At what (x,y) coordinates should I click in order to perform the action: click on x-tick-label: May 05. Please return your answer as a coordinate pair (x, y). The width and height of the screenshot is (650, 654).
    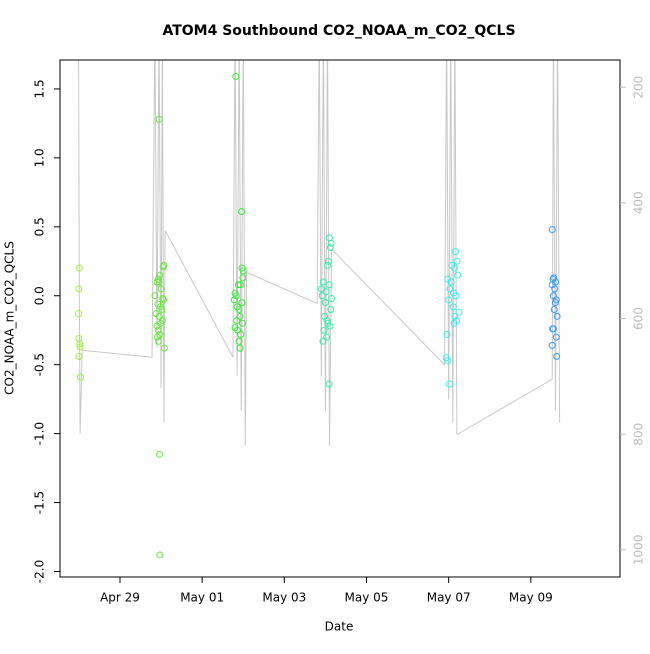
    Looking at the image, I should click on (367, 598).